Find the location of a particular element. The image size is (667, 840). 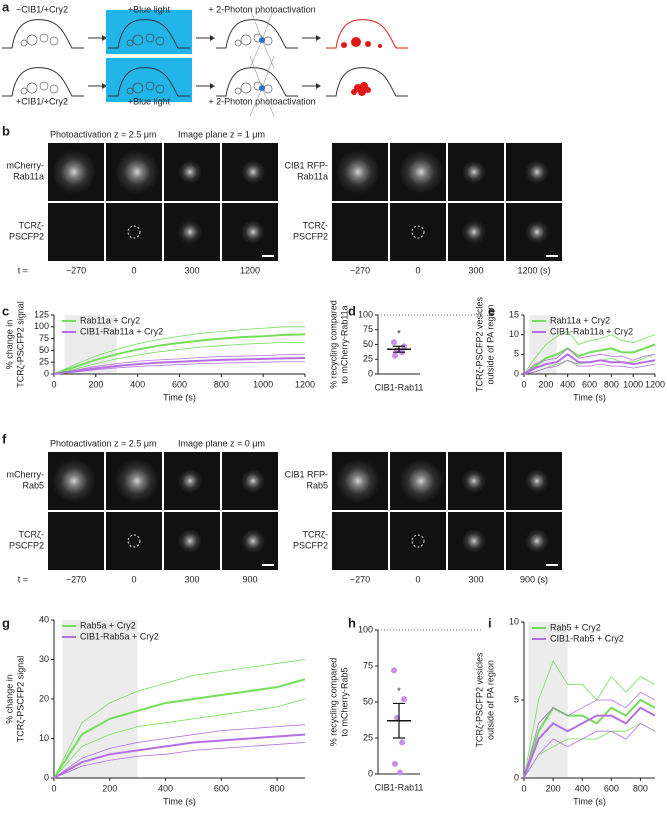

y-axis-label: TCRζ-PSCFP2 vesicles is located at coordinates (479, 699).